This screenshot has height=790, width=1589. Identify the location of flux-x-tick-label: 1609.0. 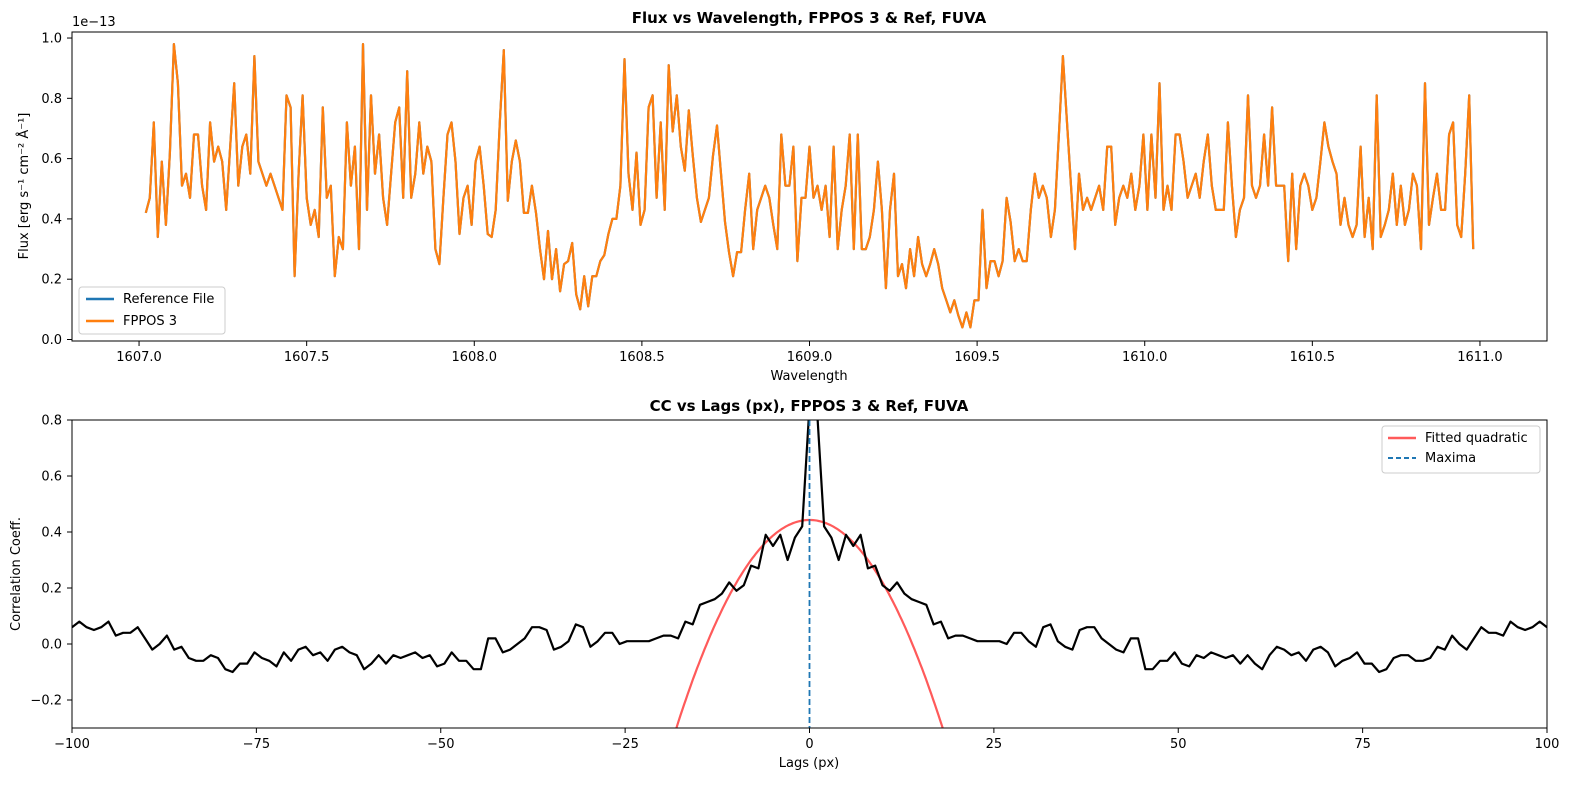
(810, 357).